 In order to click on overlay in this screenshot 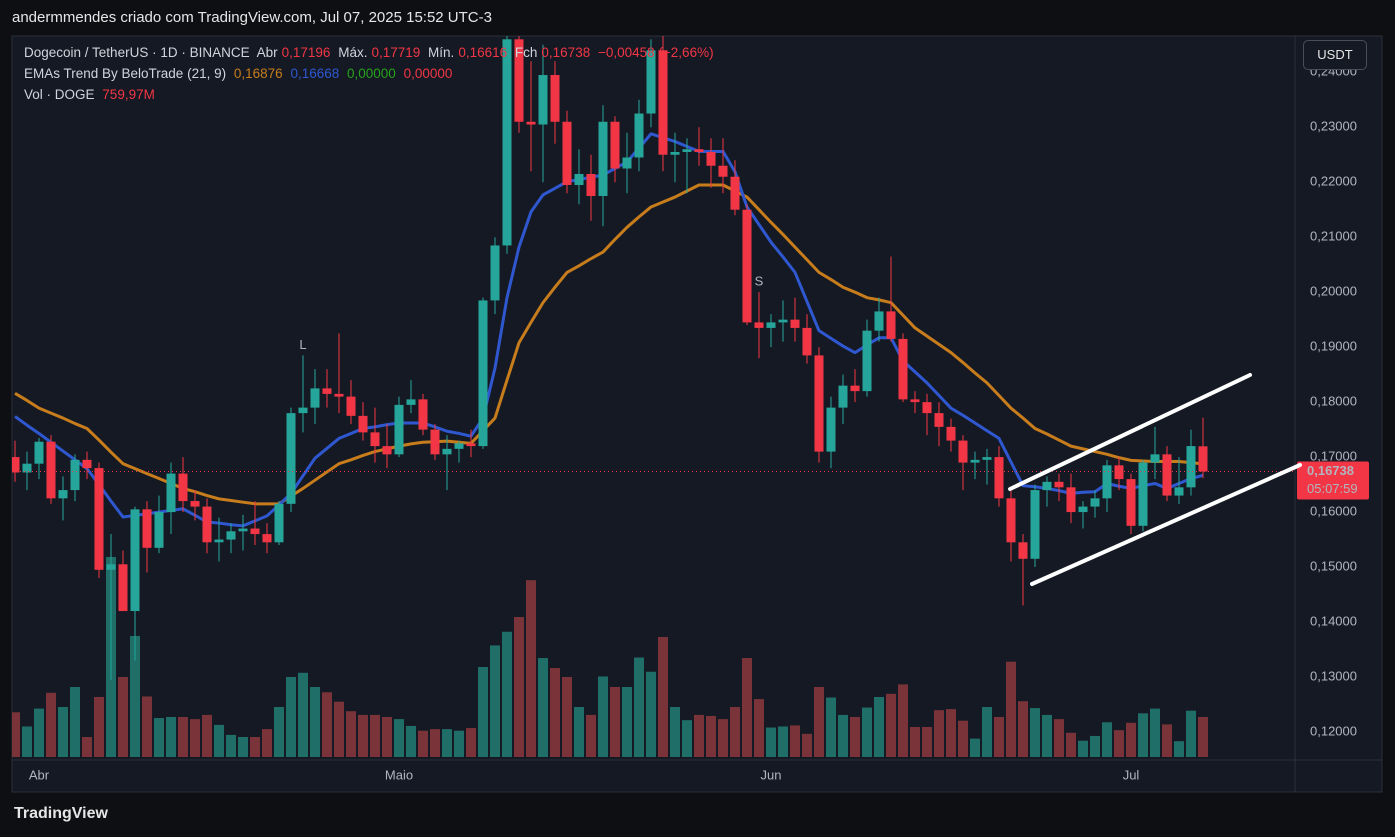, I will do `click(1155, 479)`.